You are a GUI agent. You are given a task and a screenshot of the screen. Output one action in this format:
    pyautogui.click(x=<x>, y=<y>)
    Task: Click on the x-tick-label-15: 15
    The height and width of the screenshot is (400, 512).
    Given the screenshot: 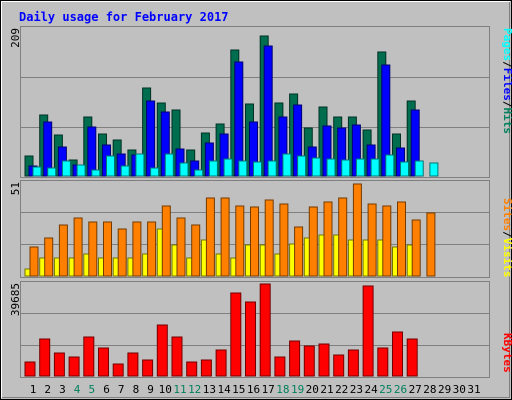 What is the action you would take?
    pyautogui.click(x=238, y=389)
    